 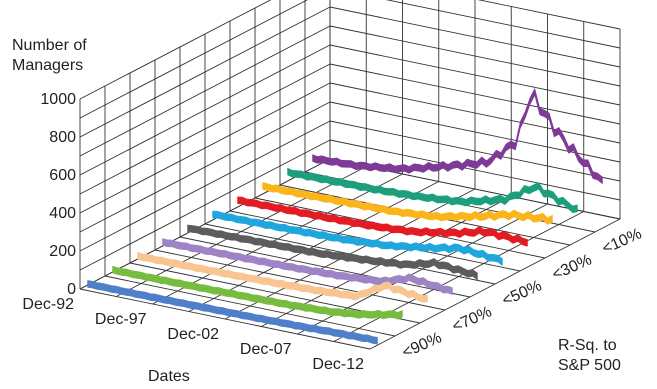 I want to click on x-tick-label: Dec-07, so click(x=266, y=349).